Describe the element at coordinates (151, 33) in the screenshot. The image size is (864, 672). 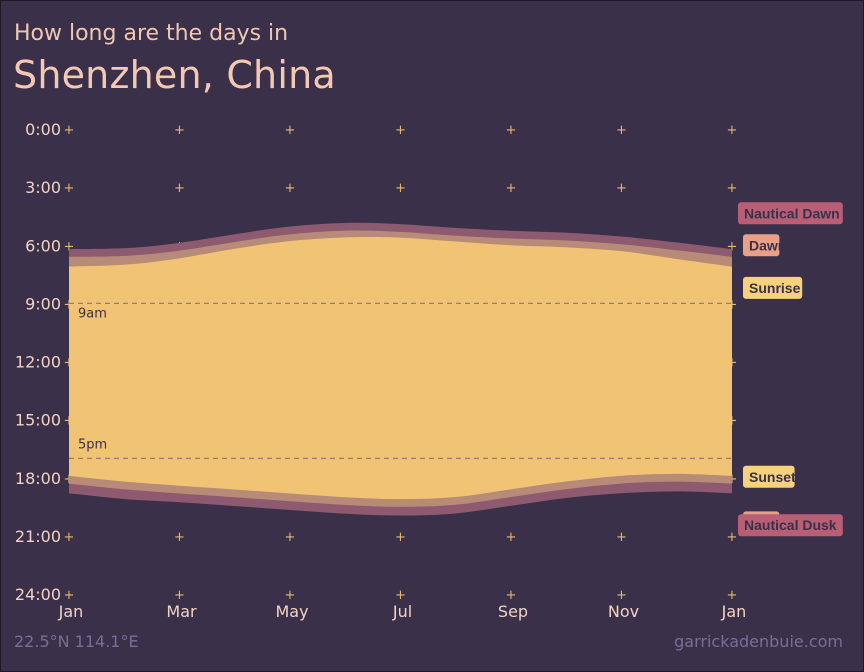
I see `chart-subtitle: How long are the days in` at that location.